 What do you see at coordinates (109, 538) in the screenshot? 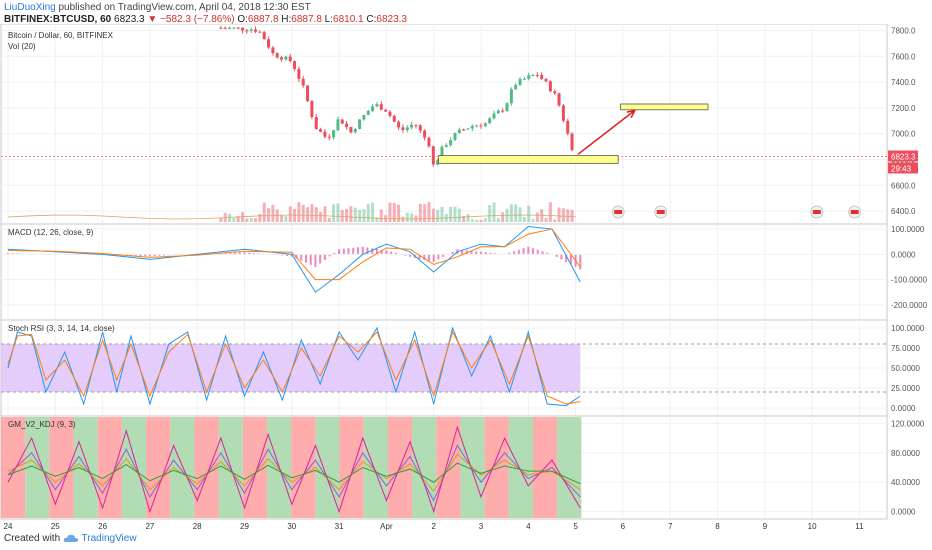
I see `tradingview-link: TradingView` at bounding box center [109, 538].